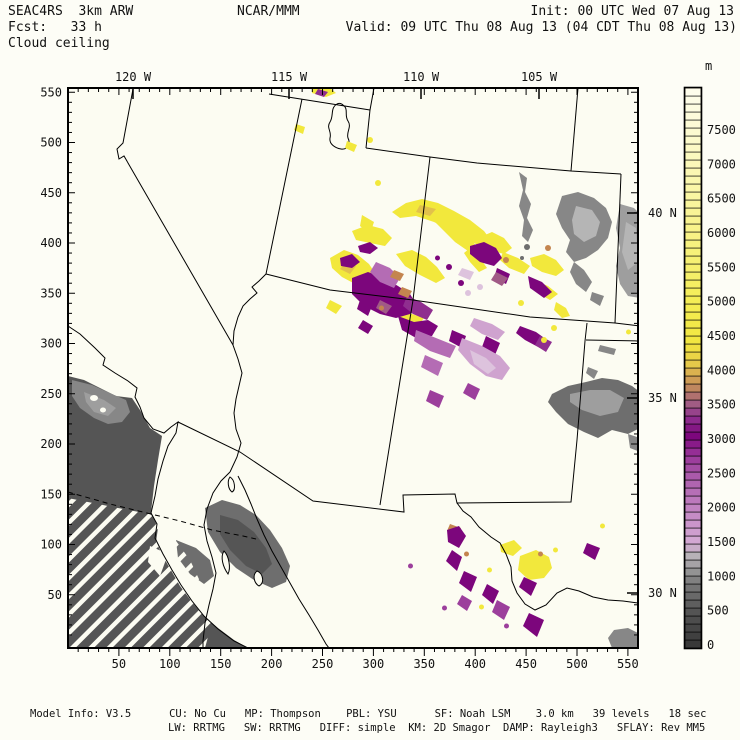 The image size is (740, 740). I want to click on y-tick-label: 300, so click(51, 344).